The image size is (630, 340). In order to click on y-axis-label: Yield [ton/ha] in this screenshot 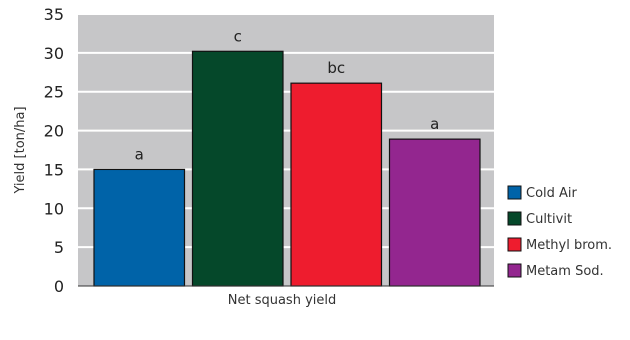, I will do `click(20, 150)`.